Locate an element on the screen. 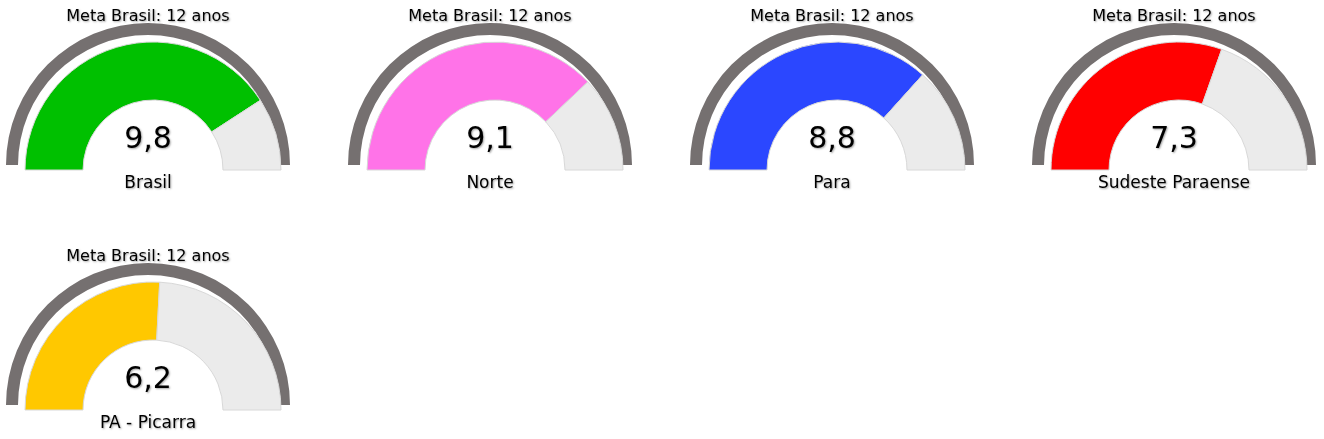  data-label: 8,8 is located at coordinates (832, 137).